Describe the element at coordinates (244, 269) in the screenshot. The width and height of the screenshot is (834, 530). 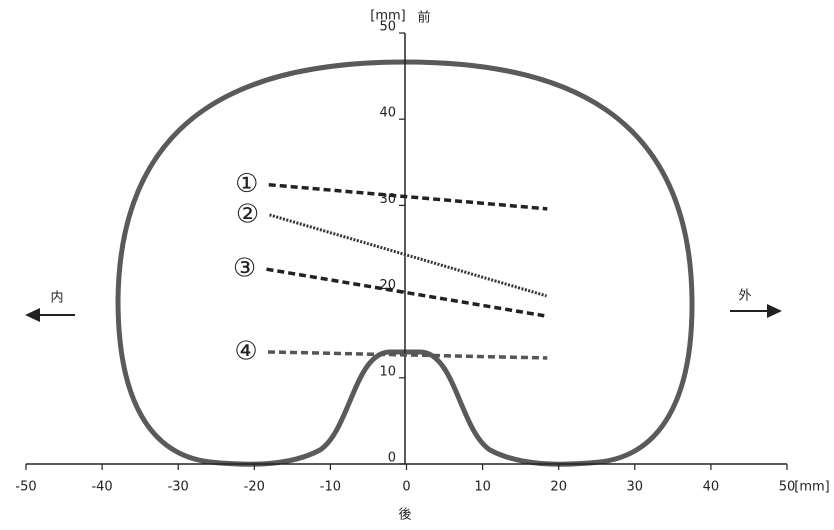
I see `series-label: ③` at that location.